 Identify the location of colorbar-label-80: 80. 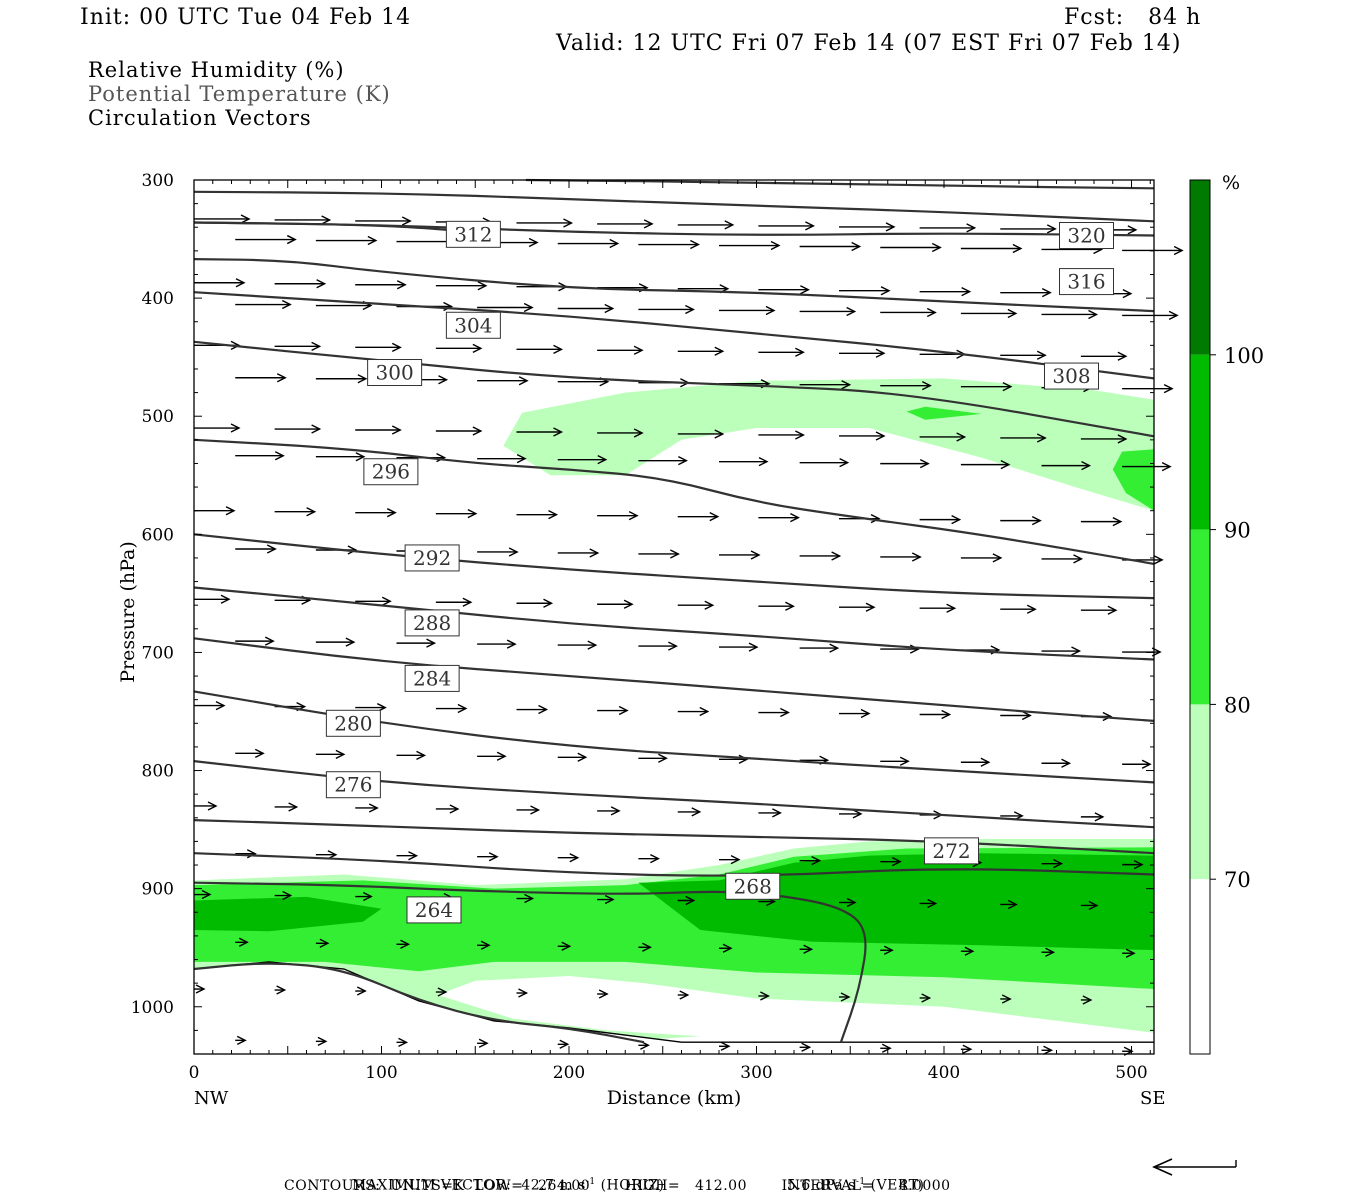
(1237, 705).